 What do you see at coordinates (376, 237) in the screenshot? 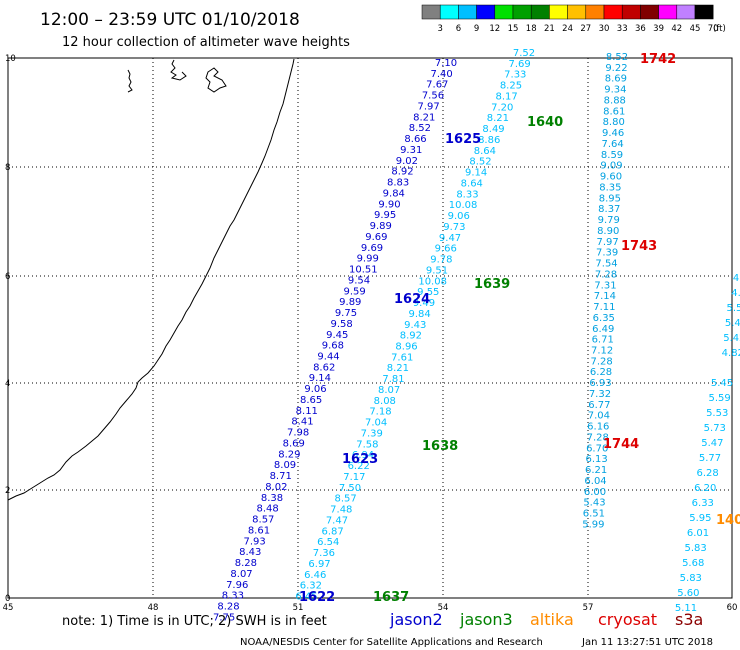
I see `wave-height-value: 9.69` at bounding box center [376, 237].